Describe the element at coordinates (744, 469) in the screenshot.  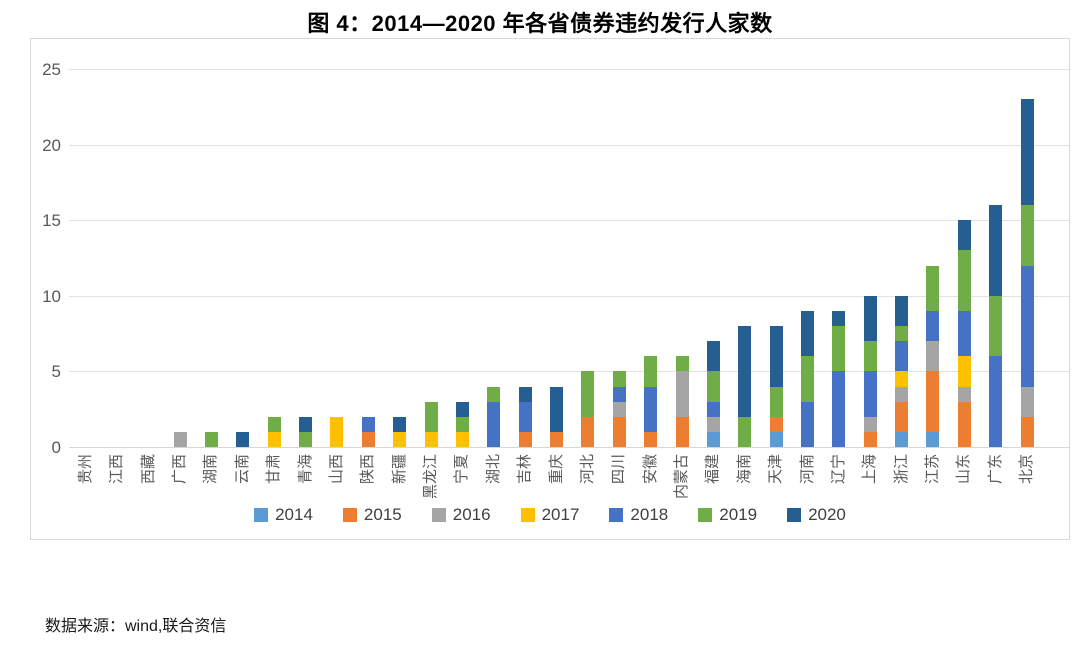
I see `x-axis-label-海南: 海南` at that location.